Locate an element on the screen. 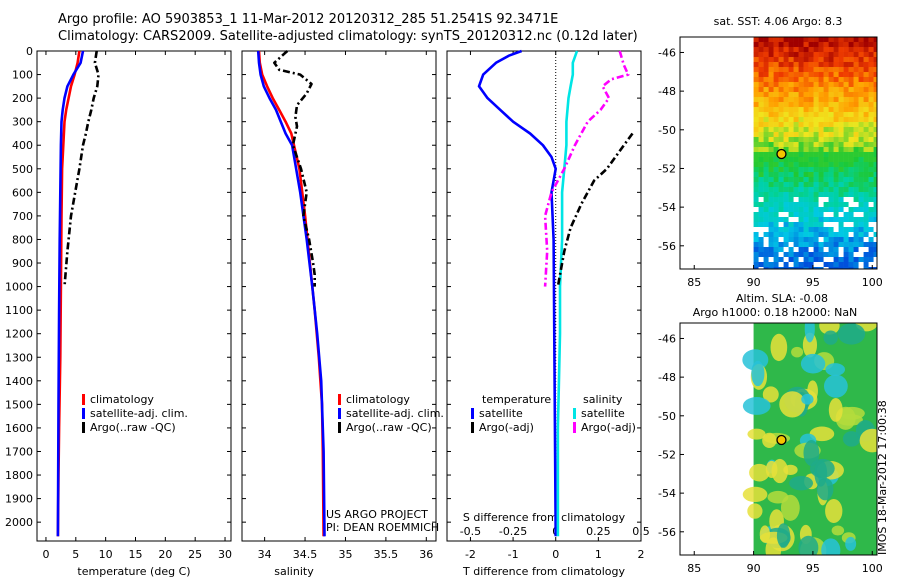  temperature-legend-entry-label: Argo(..raw -QC) is located at coordinates (133, 427).